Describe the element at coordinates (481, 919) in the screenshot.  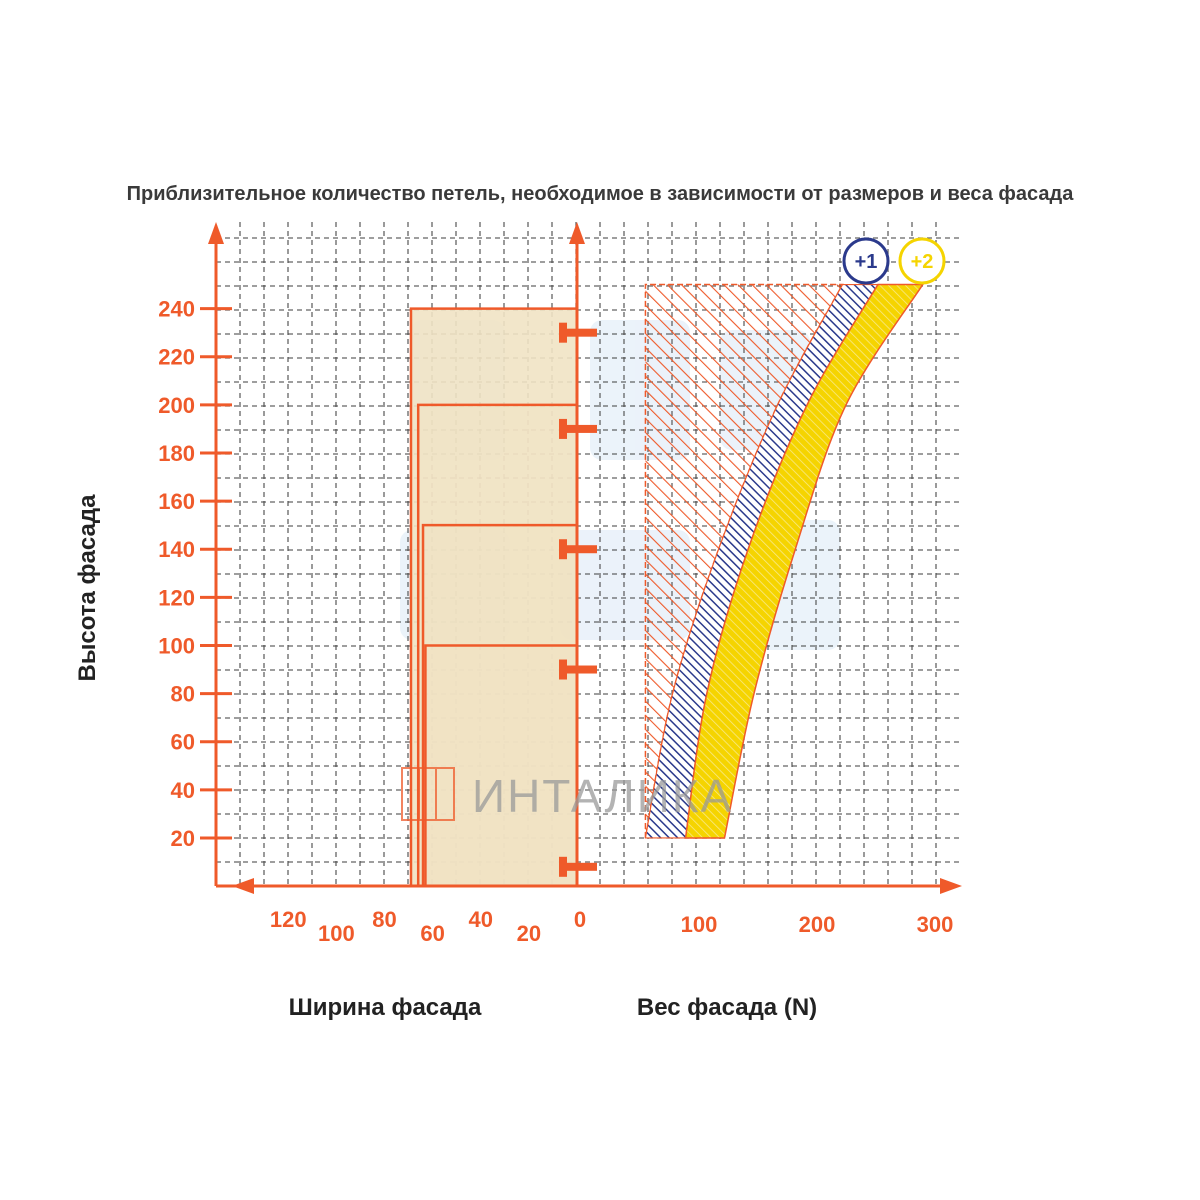
I see `x-tick-label-width: 40` at that location.